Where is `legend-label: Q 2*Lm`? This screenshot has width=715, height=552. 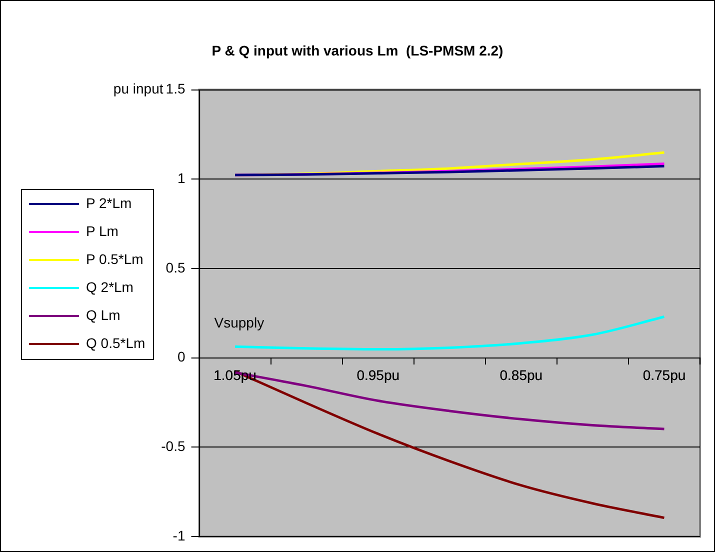
legend-label: Q 2*Lm is located at coordinates (110, 286).